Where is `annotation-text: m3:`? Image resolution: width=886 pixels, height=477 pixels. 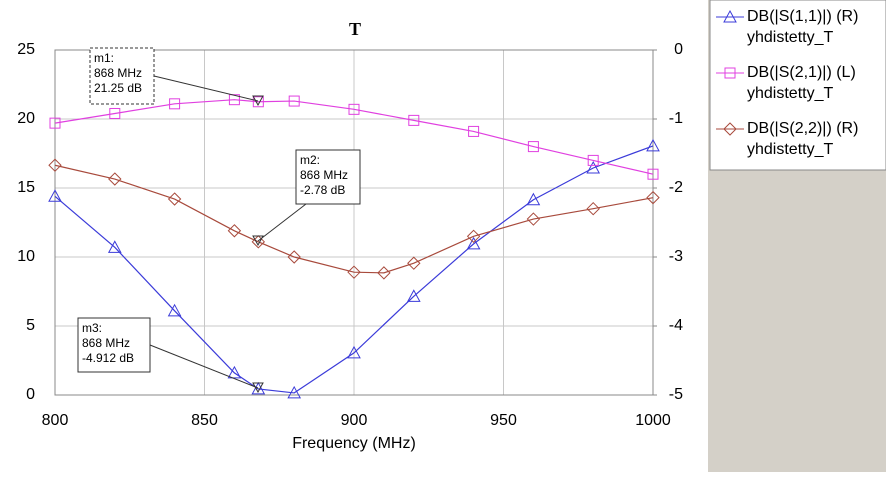 annotation-text: m3: is located at coordinates (92, 328).